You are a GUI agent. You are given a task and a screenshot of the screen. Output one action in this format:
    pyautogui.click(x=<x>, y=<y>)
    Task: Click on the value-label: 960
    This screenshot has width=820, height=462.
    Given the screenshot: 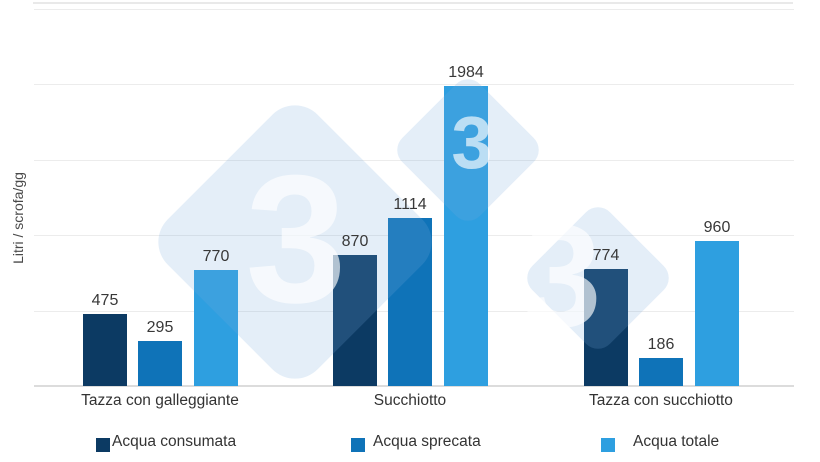 What is the action you would take?
    pyautogui.click(x=717, y=227)
    